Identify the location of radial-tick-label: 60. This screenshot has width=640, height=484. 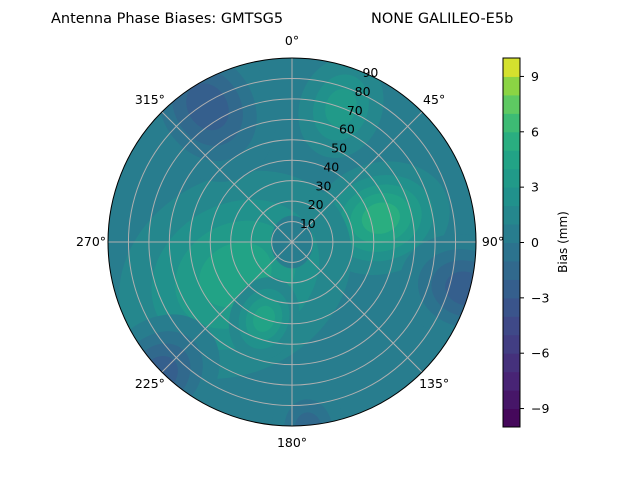
(347, 129).